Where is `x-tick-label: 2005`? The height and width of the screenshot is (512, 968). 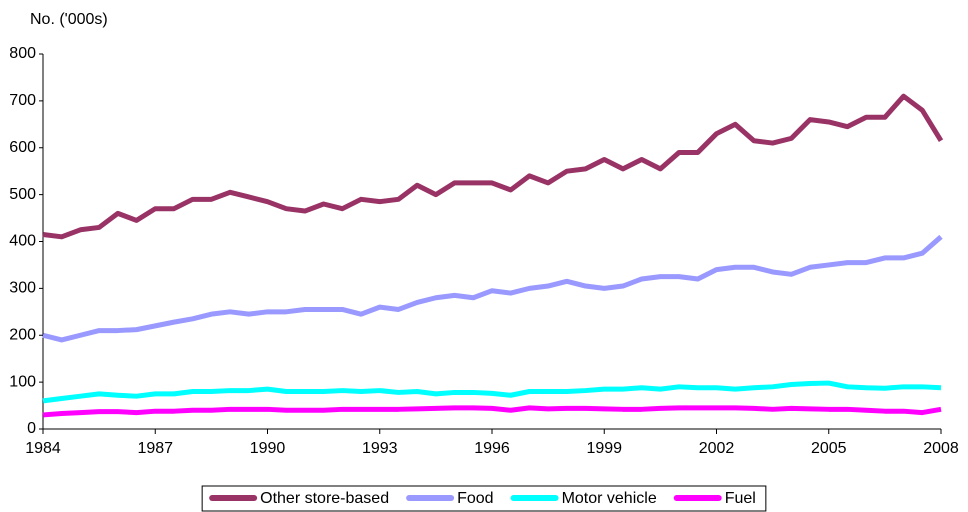 x-tick-label: 2005 is located at coordinates (829, 448).